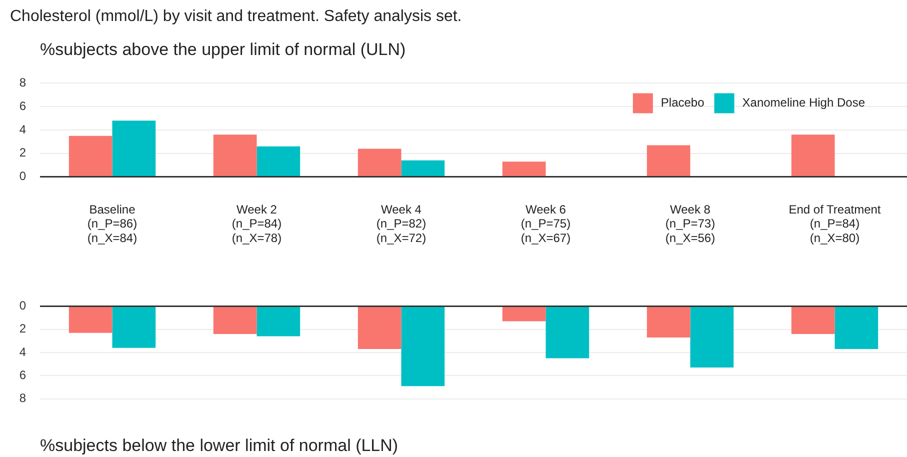 Image resolution: width=907 pixels, height=457 pixels. I want to click on x-tick-label: Week 2 (n_P=84) (n_X=78), so click(257, 224).